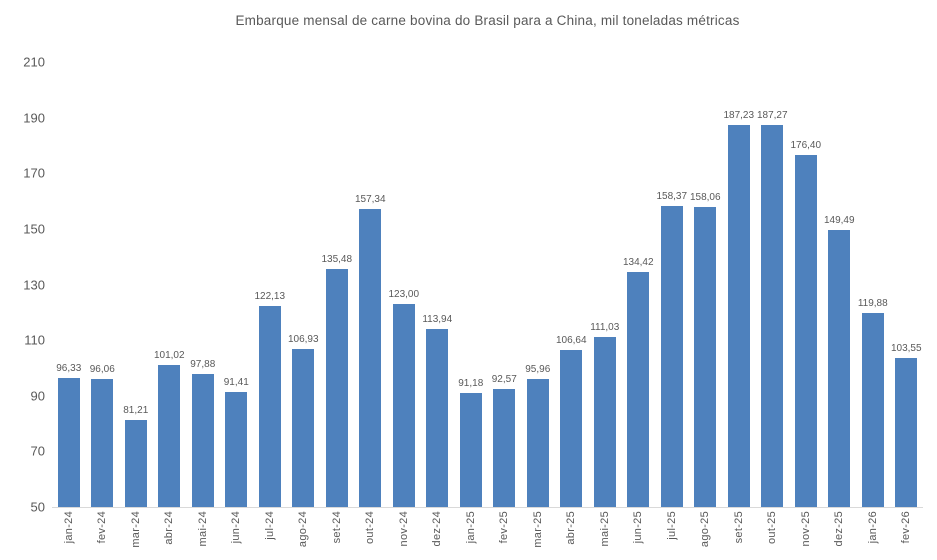  I want to click on x-axis-label: ago-24, so click(303, 529).